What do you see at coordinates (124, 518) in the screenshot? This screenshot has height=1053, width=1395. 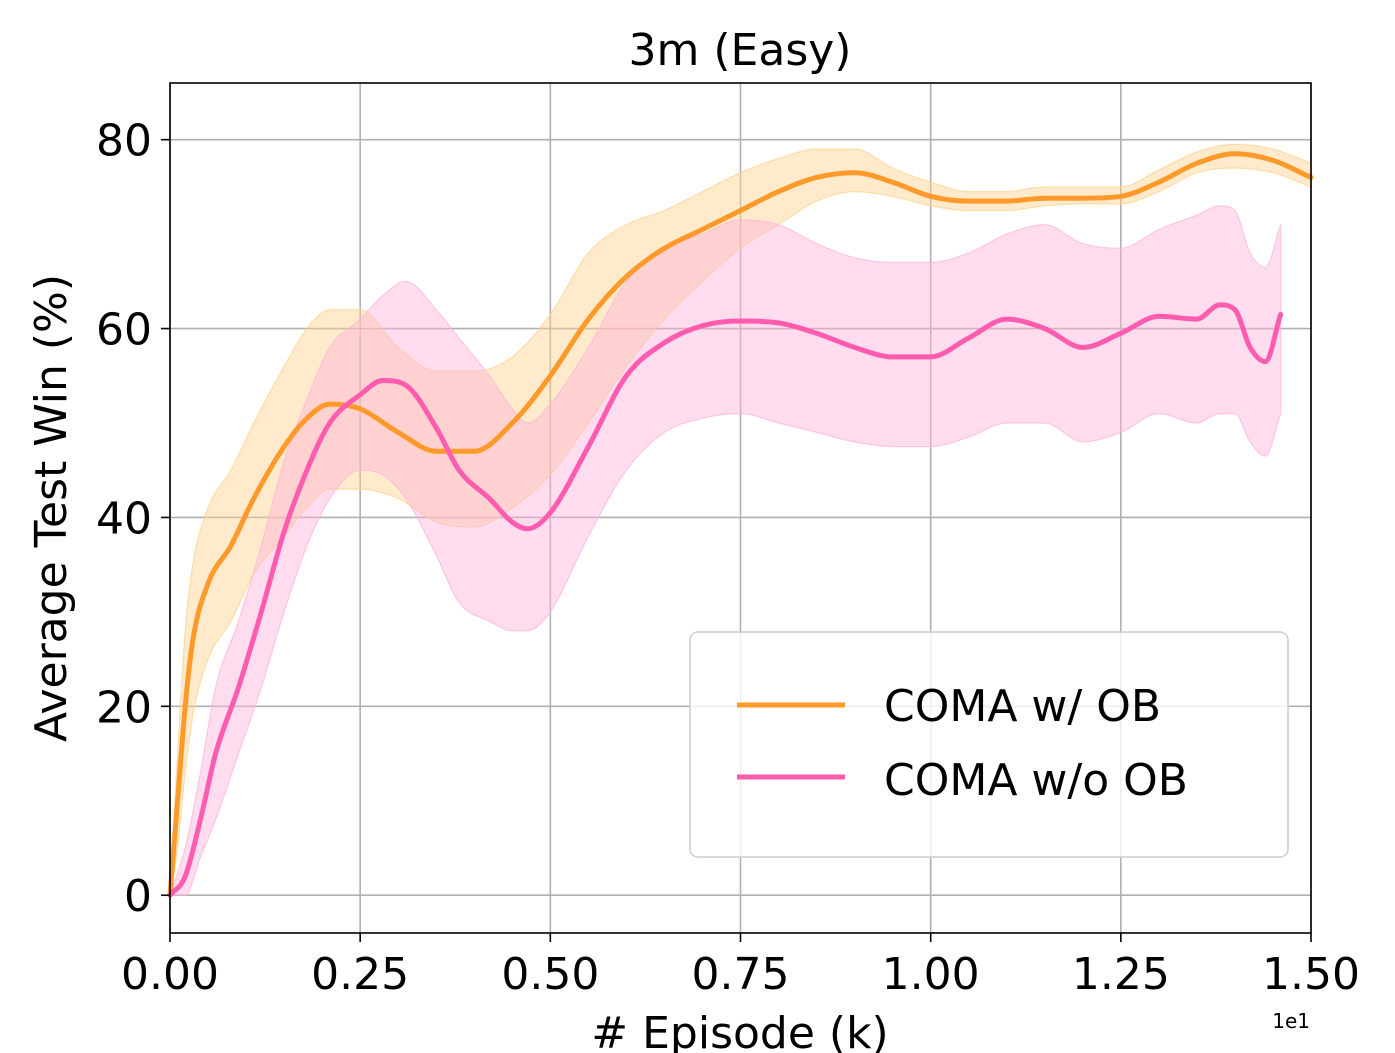 I see `y-tick-label: 40` at bounding box center [124, 518].